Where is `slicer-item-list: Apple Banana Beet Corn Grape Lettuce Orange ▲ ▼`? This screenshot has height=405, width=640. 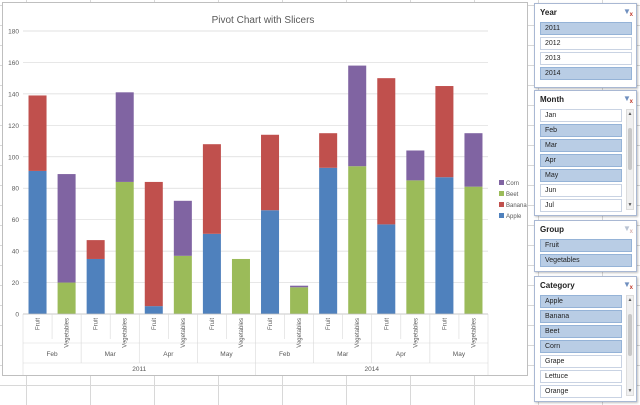 slicer-item-list: Apple Banana Beet Corn Grape Lettuce Orange ▲ ▼ is located at coordinates (585, 346).